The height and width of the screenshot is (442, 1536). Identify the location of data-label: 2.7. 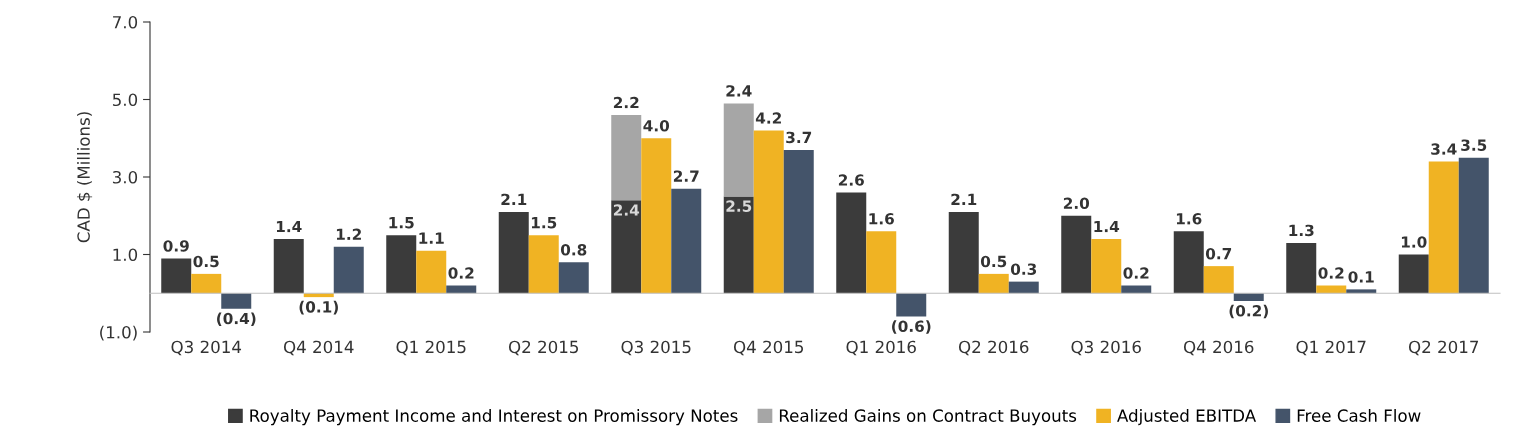
(686, 176).